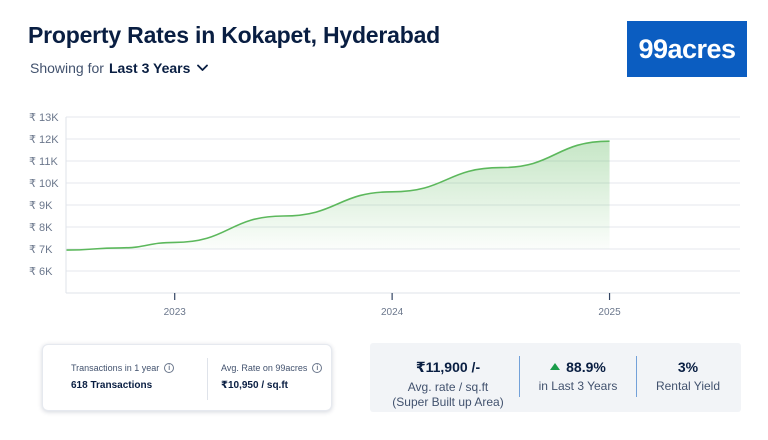  Describe the element at coordinates (41, 228) in the screenshot. I see `y-tick-label: ₹ 8K` at that location.